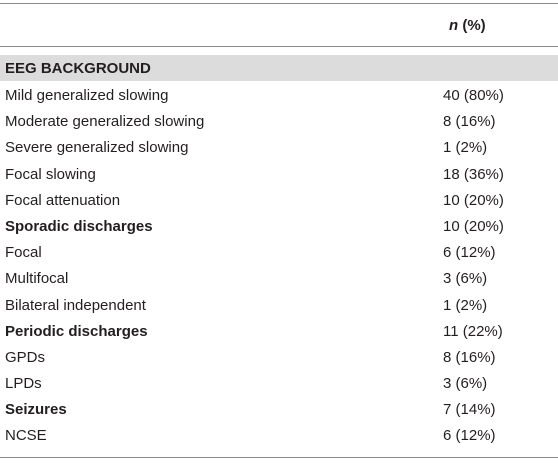 This screenshot has width=558, height=463. Describe the element at coordinates (469, 410) in the screenshot. I see `row-value: 7 (14%)` at that location.